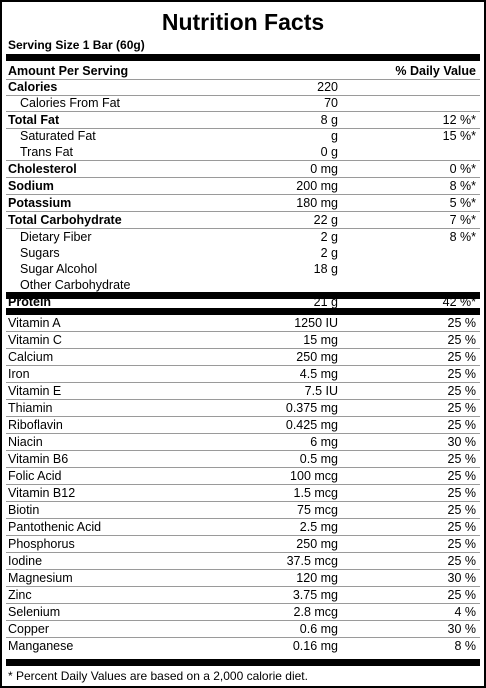 The height and width of the screenshot is (688, 486). What do you see at coordinates (318, 374) in the screenshot?
I see `nutrient-amount: 4.5 mg` at bounding box center [318, 374].